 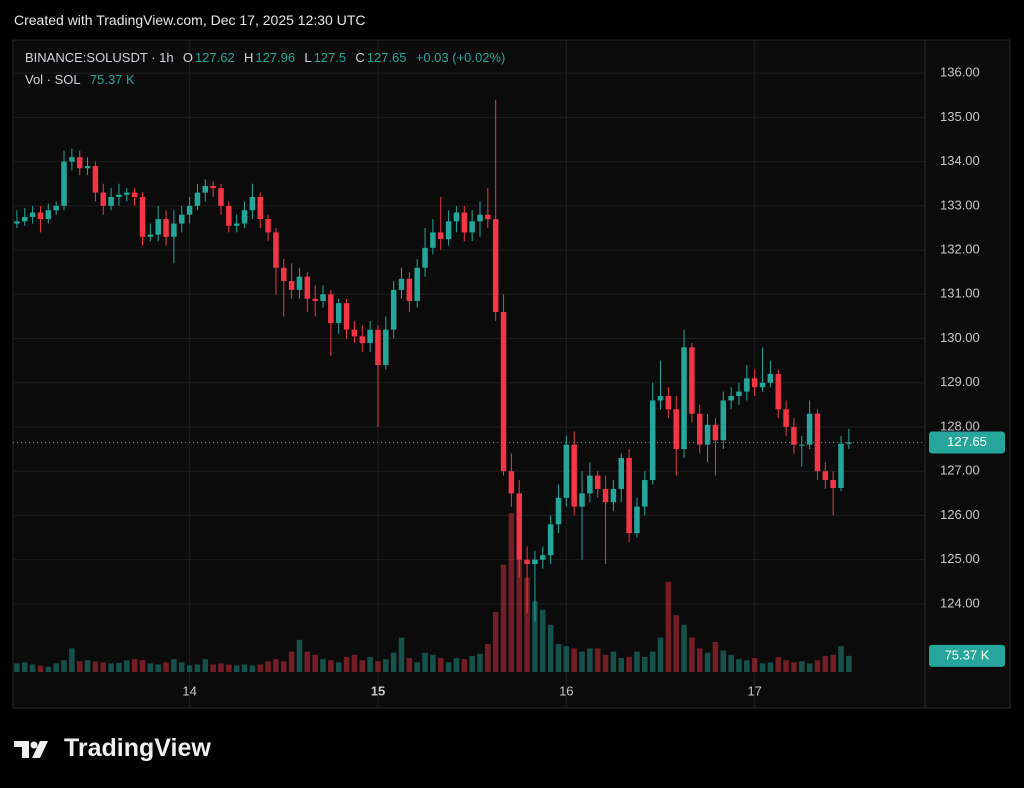 I want to click on y-tick-label: 127.00, so click(x=960, y=470).